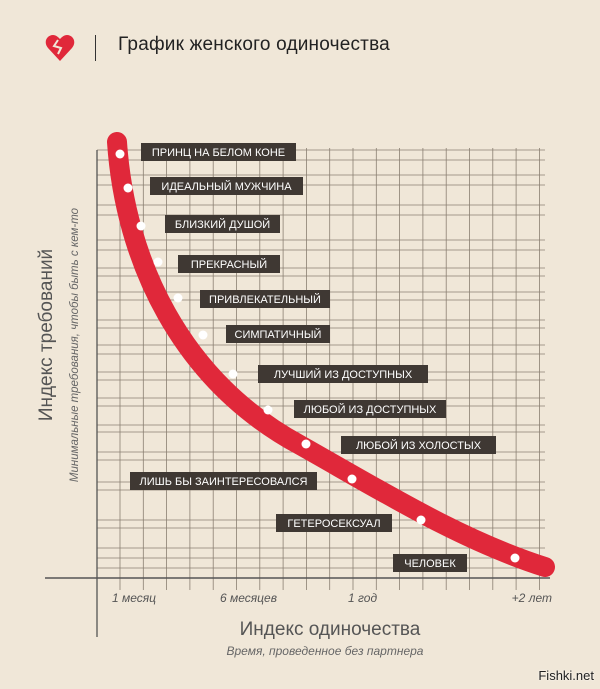 This screenshot has height=689, width=600. What do you see at coordinates (60, 48) in the screenshot?
I see `broken-heart-icon` at bounding box center [60, 48].